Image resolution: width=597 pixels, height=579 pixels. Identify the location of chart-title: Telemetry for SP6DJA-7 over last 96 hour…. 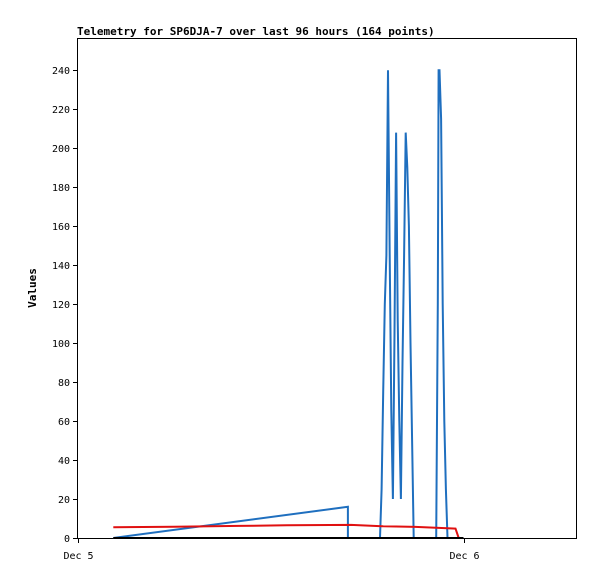
(256, 31).